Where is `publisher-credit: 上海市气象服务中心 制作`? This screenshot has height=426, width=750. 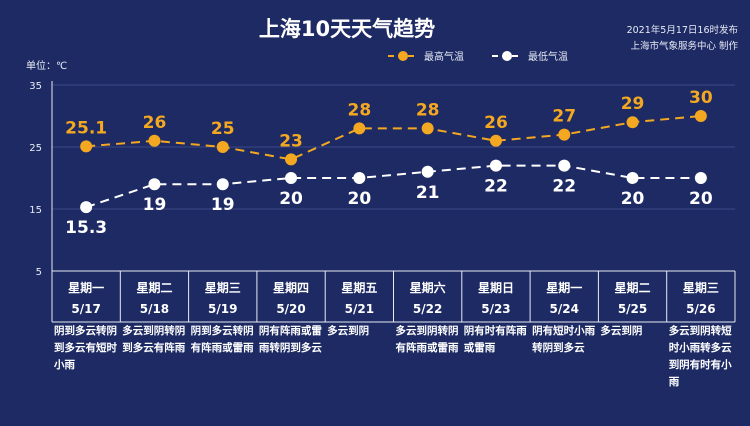 publisher-credit: 上海市气象服务中心 制作 is located at coordinates (684, 46).